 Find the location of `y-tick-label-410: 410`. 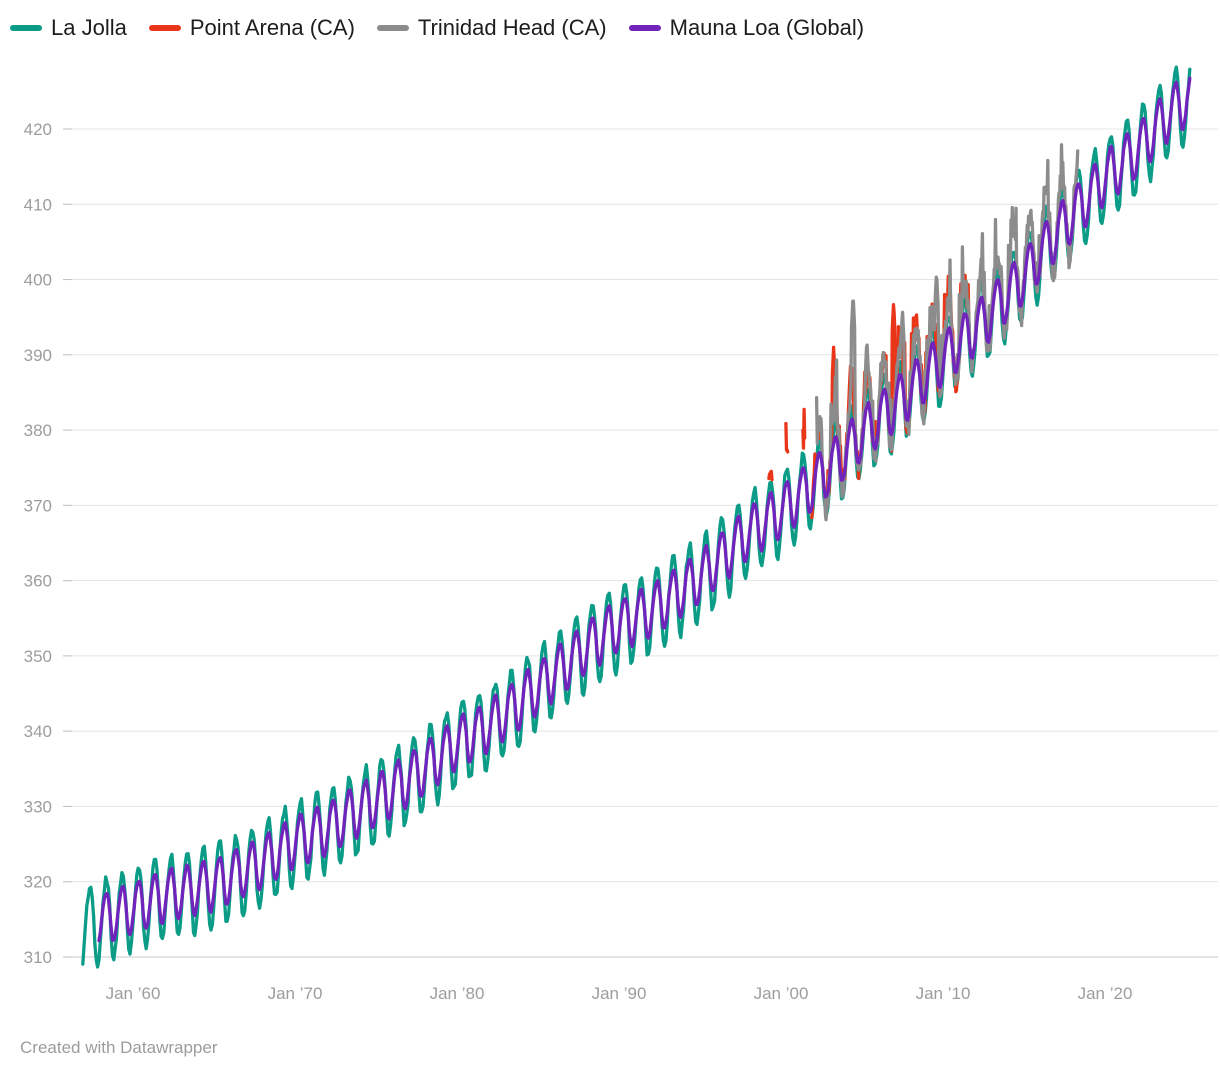

y-tick-label-410: 410 is located at coordinates (38, 204).